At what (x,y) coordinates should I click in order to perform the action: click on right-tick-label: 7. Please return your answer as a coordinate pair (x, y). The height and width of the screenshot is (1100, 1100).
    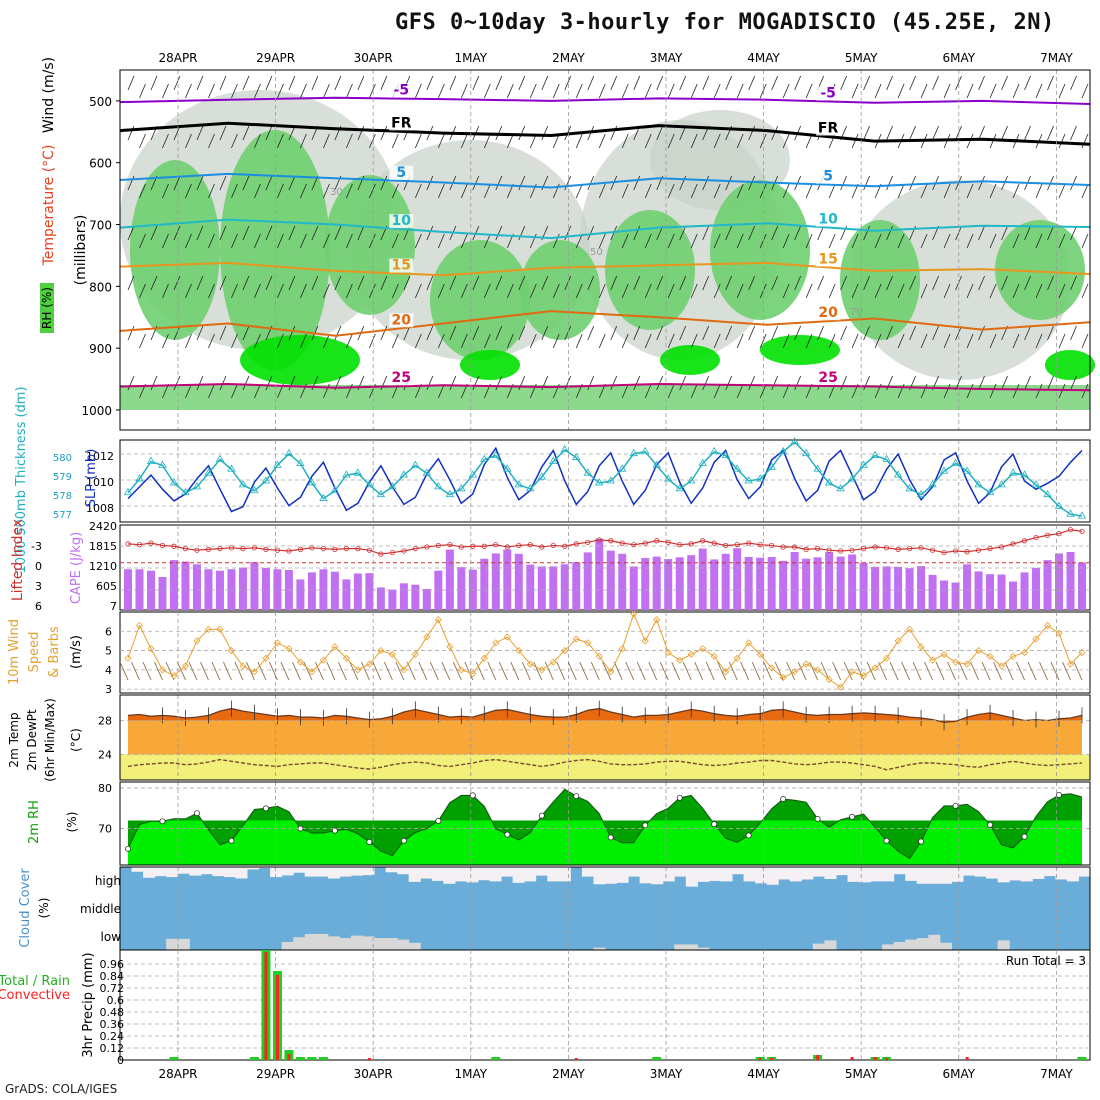
    Looking at the image, I should click on (113, 606).